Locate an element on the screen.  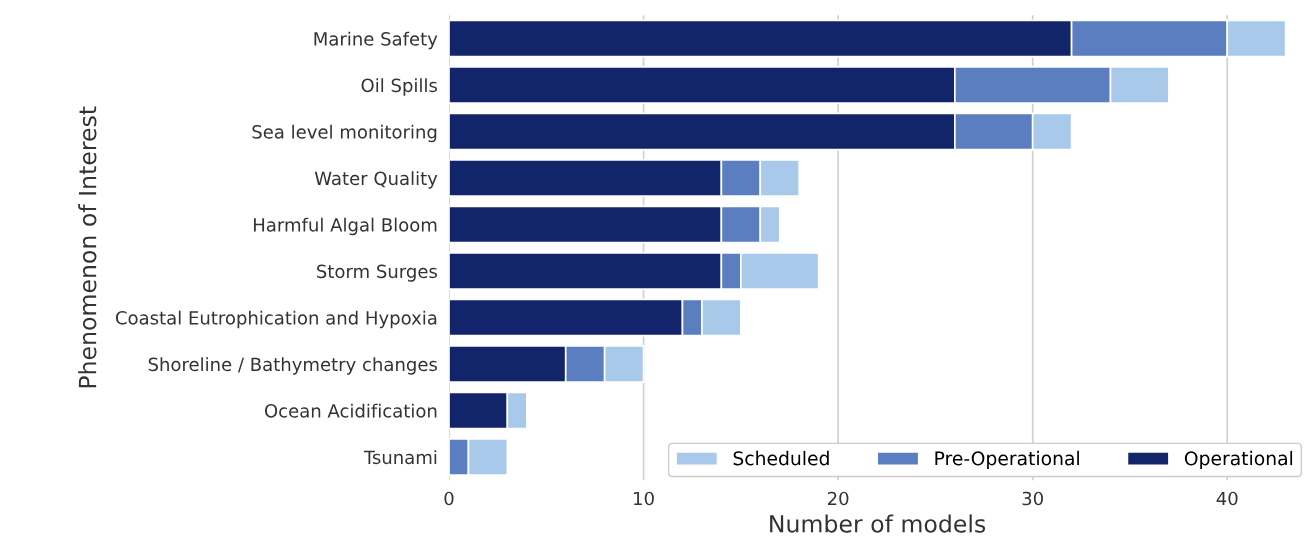
x-tick-label: 30 is located at coordinates (1032, 498).